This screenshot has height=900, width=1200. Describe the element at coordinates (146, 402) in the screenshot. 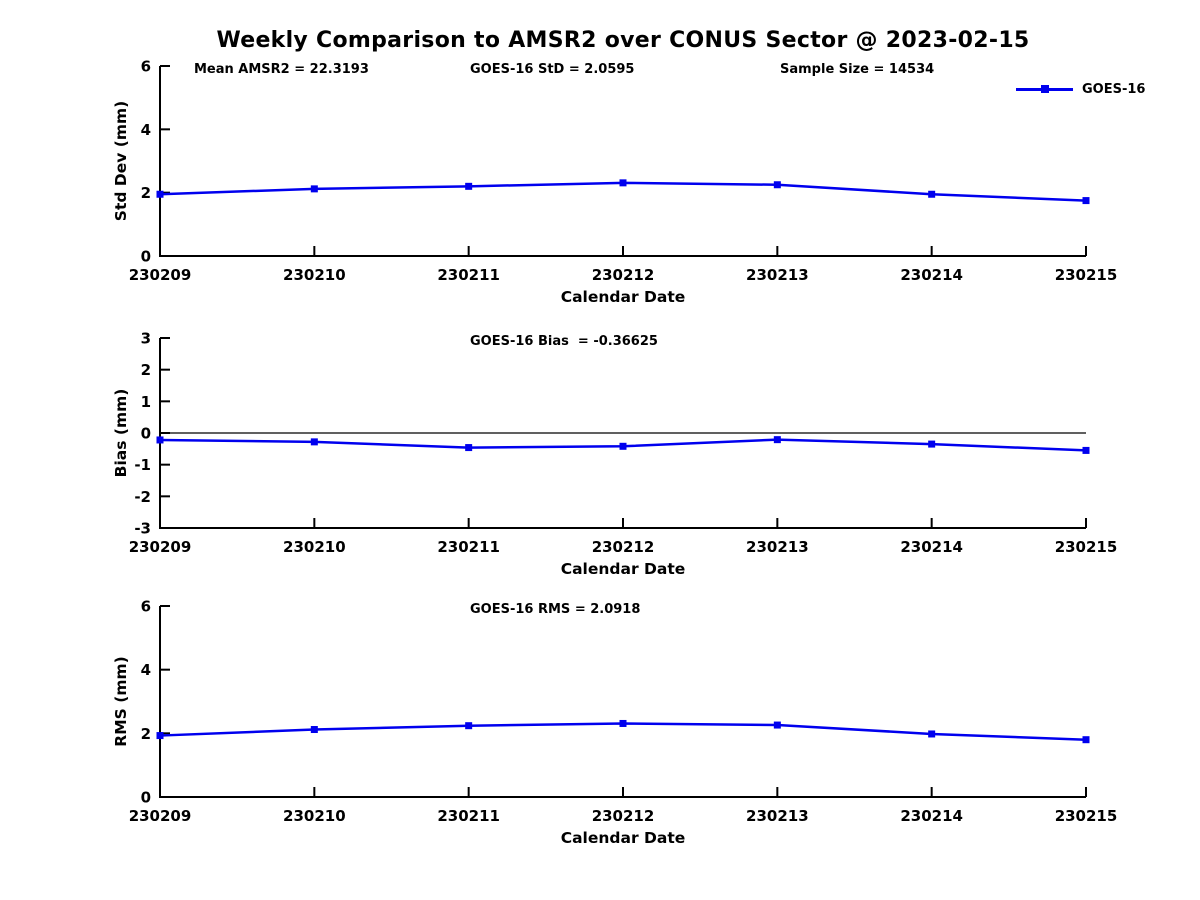

I see `y-tick-label: 1` at that location.